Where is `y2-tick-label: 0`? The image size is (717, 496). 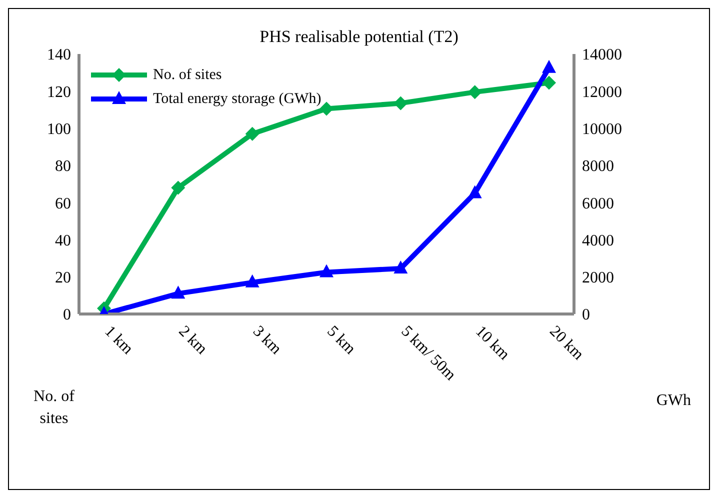 y2-tick-label: 0 is located at coordinates (586, 315).